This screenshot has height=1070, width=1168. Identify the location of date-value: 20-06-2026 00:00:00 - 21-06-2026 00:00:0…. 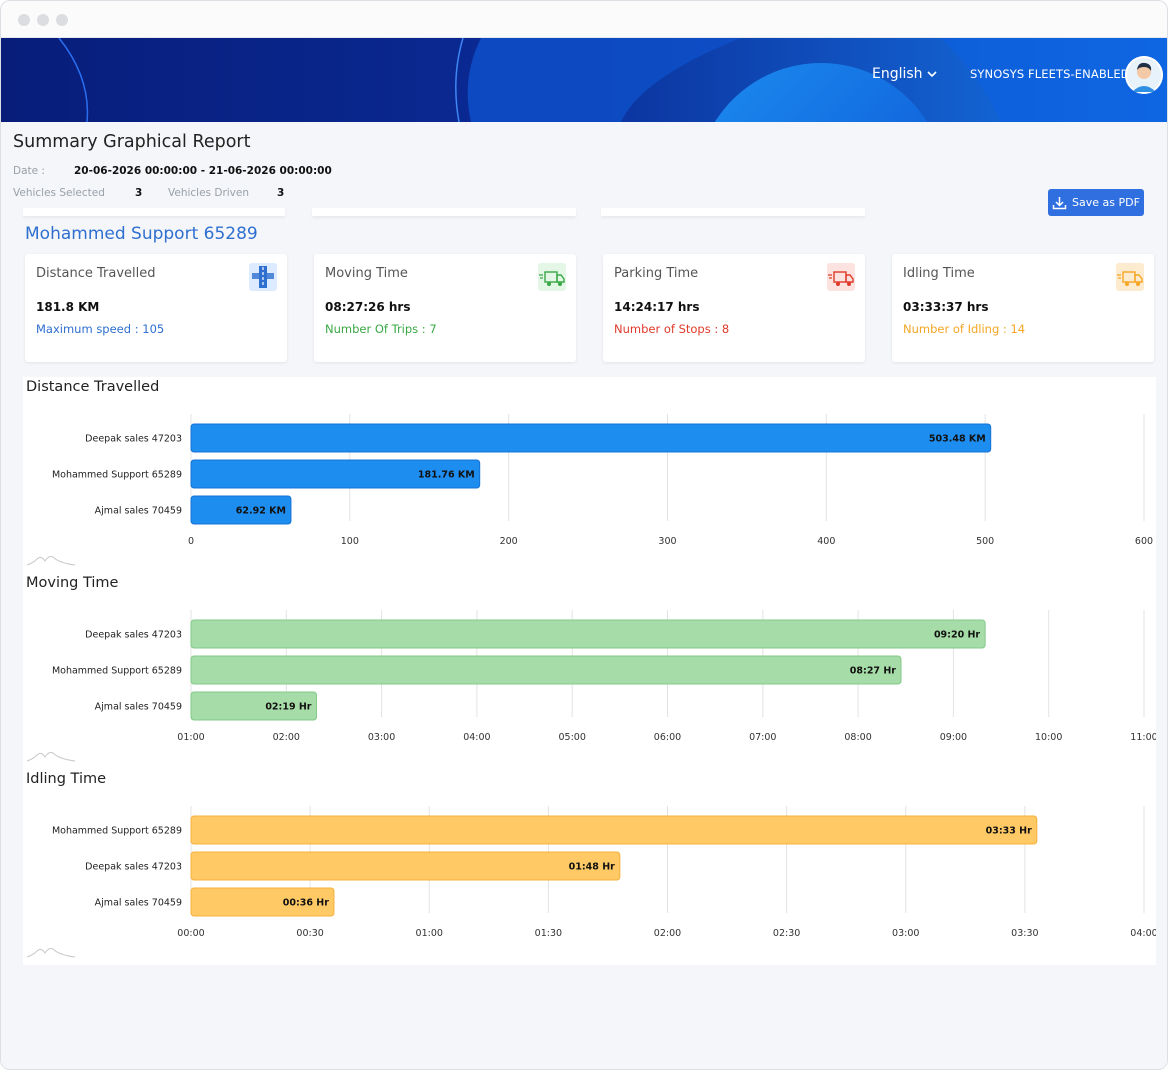
(203, 171).